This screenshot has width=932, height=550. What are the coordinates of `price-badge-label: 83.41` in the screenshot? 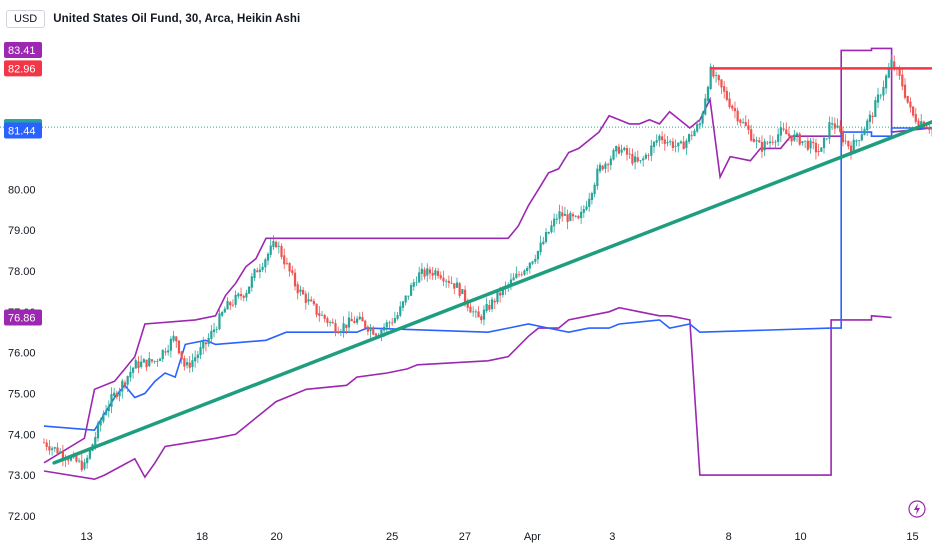 It's located at (22, 51).